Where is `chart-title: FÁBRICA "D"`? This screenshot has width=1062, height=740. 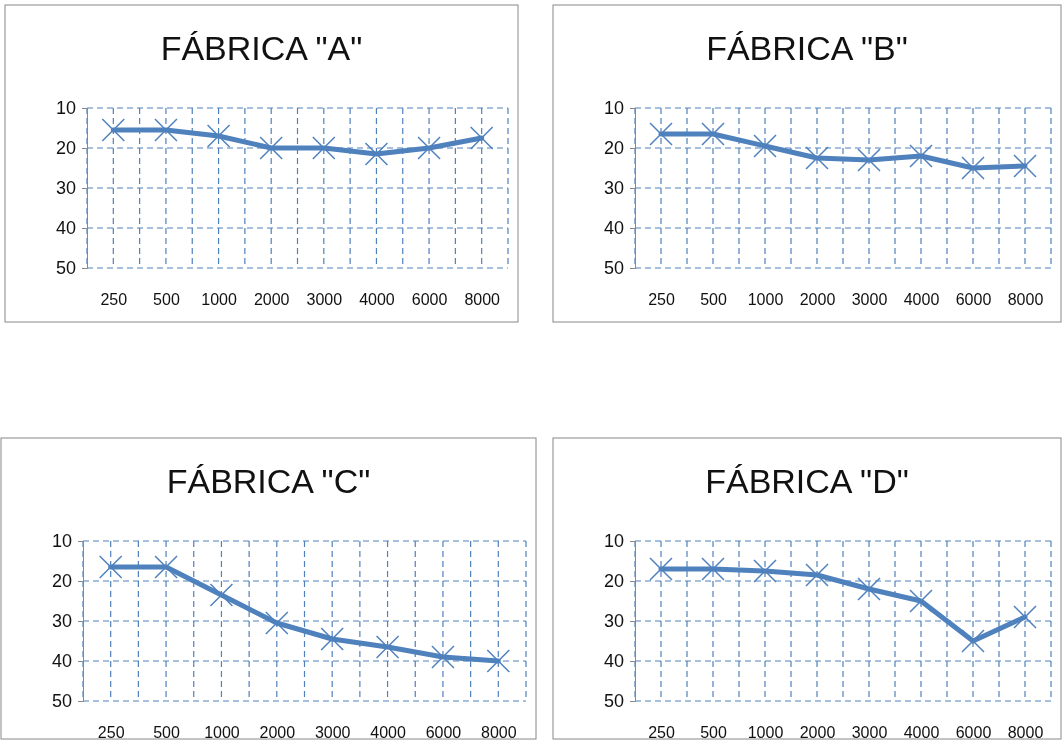
chart-title: FÁBRICA "D" is located at coordinates (807, 481).